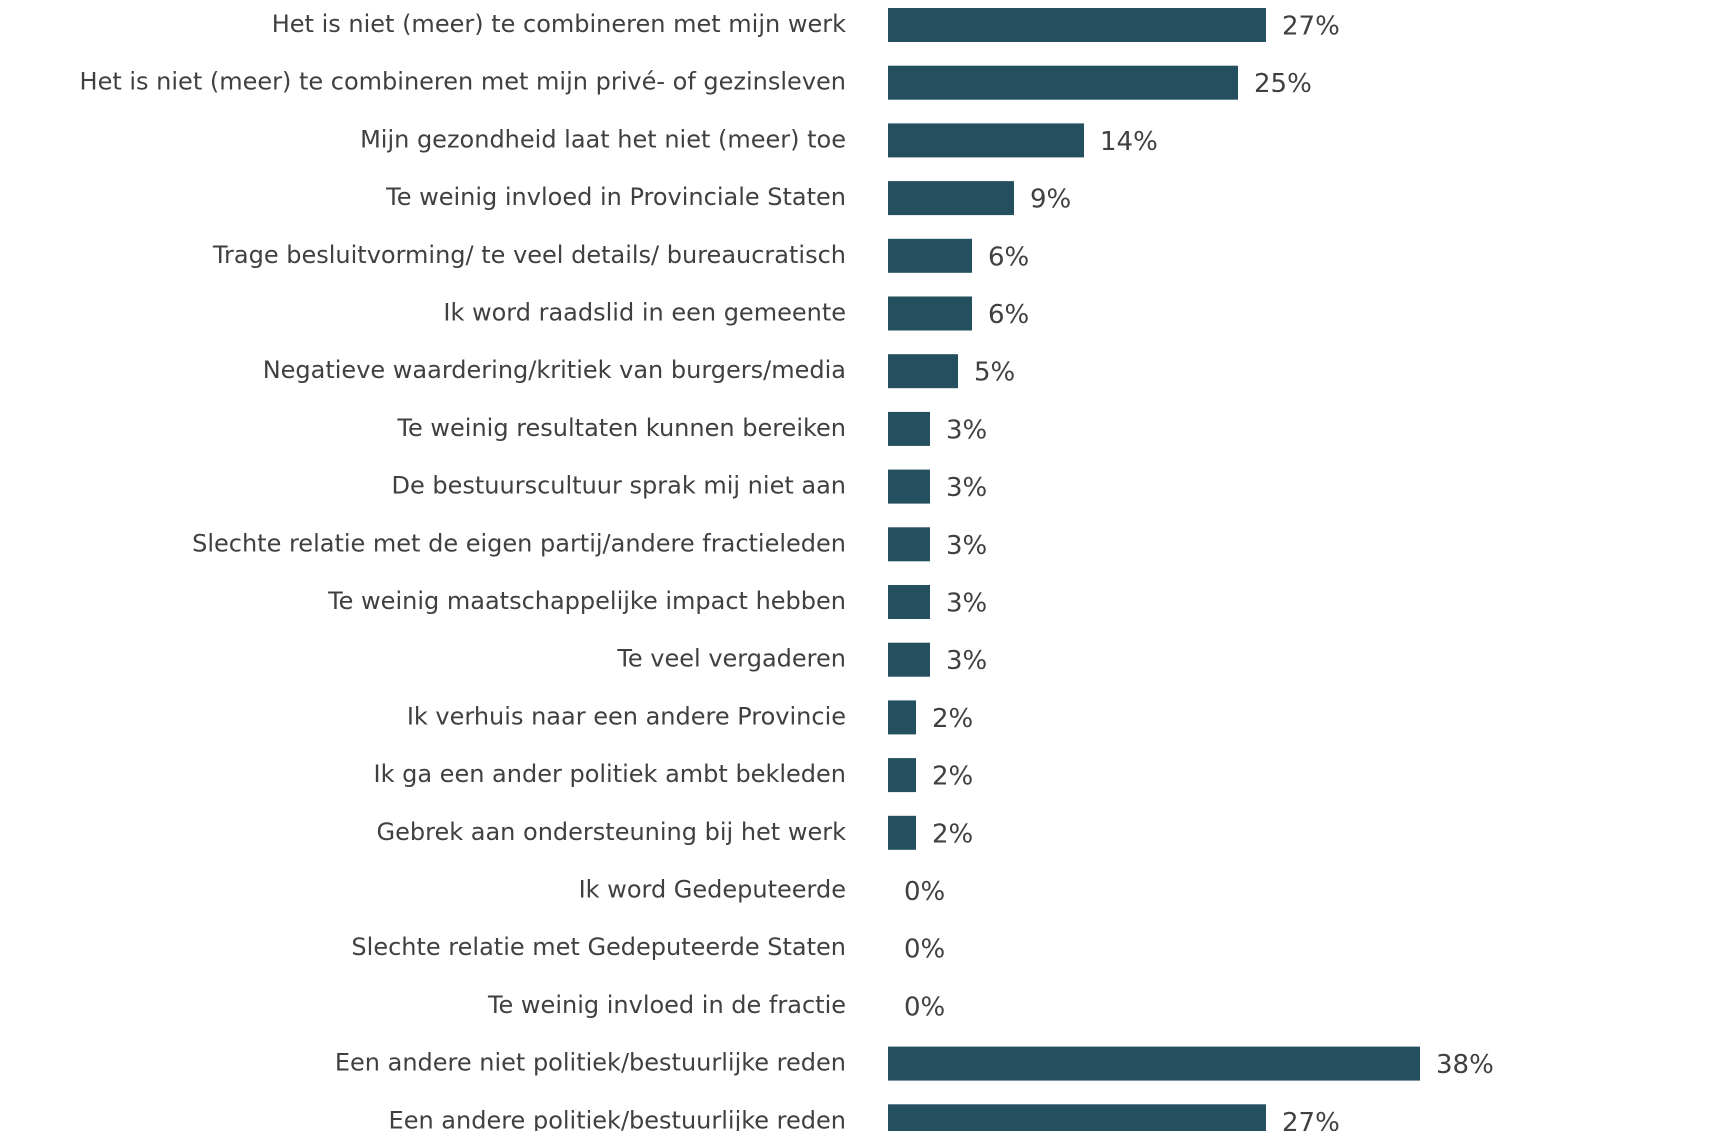  Describe the element at coordinates (586, 601) in the screenshot. I see `category-label: Te weinig maatschappelijke impact hebben` at that location.